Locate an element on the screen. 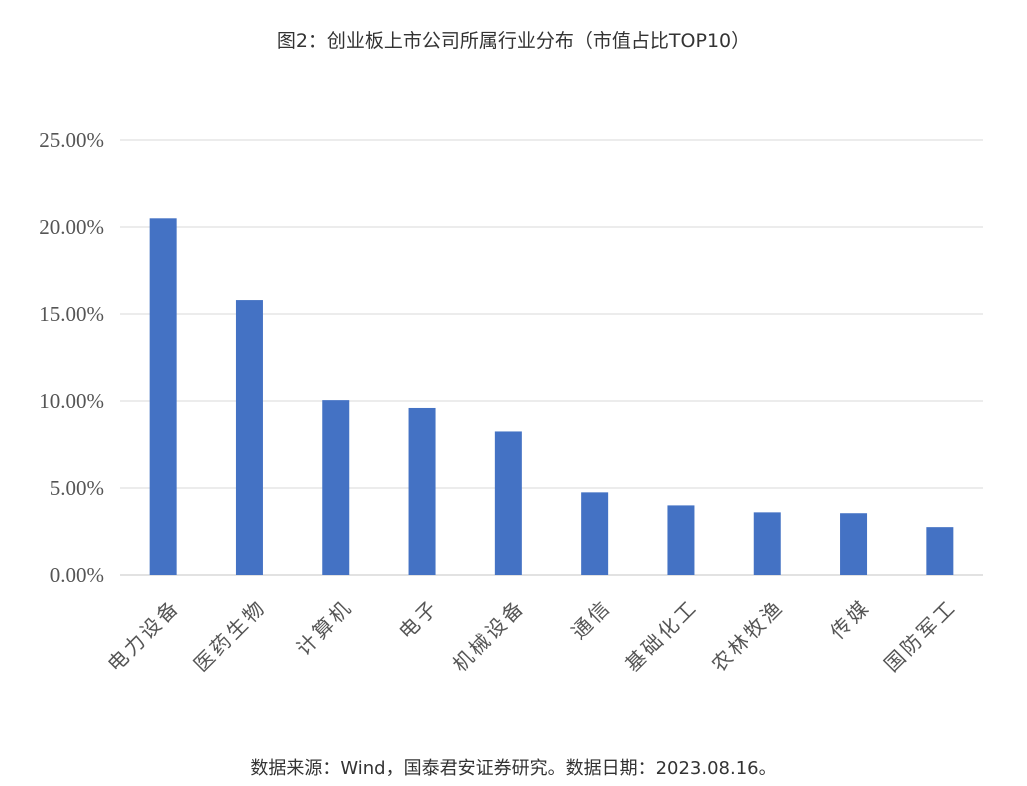 This screenshot has width=1027, height=786. x-tick-label: 农林牧渔 is located at coordinates (748, 635).